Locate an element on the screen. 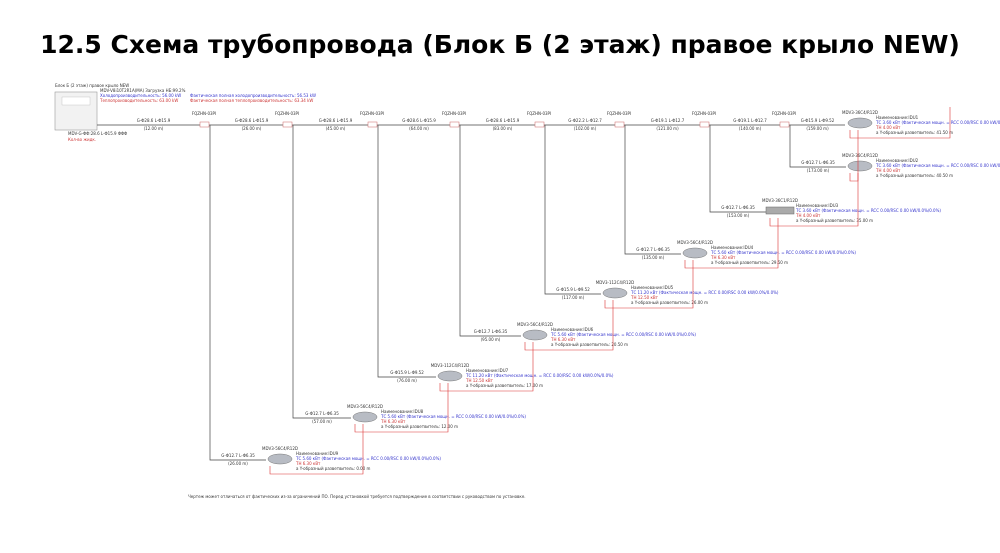 This screenshot has width=1000, height=553. segment-length: (159.00 m) is located at coordinates (817, 128).